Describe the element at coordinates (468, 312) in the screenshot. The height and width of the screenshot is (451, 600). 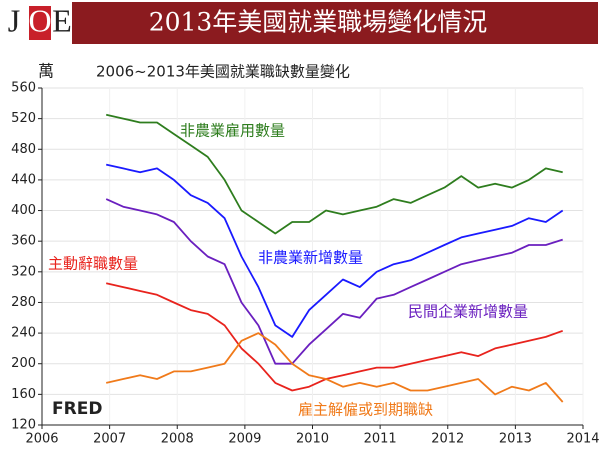
I see `series-label: 民間企業新增數量` at that location.